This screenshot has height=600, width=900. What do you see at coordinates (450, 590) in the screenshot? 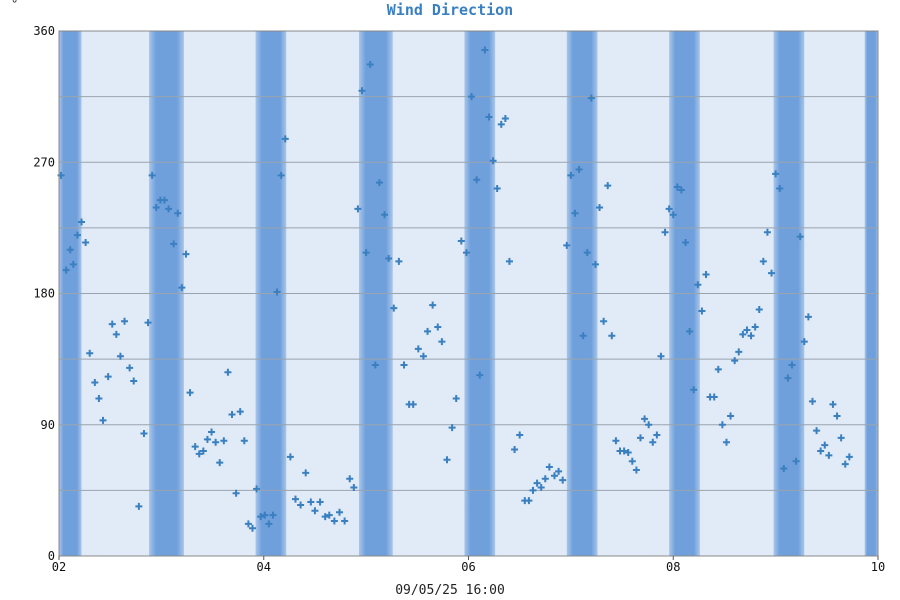
I see `x-axis-label: 09/05/25 16:00` at bounding box center [450, 590].